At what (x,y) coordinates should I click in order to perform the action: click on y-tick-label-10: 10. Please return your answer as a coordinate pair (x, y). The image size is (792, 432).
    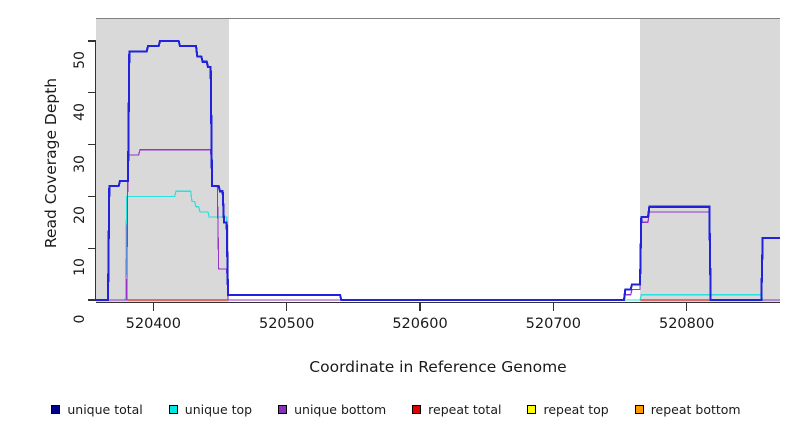
    Looking at the image, I should click on (80, 267).